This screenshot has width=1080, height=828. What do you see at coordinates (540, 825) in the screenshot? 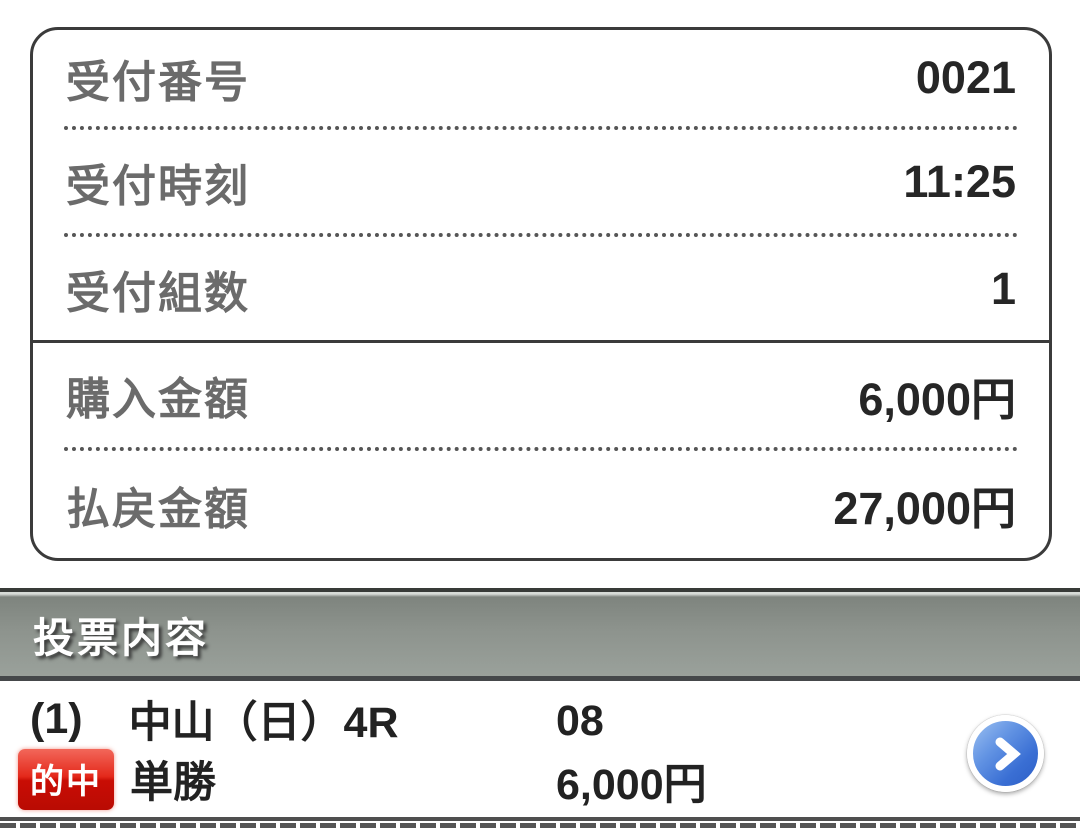
I see `row-bottom-dashed-divider` at bounding box center [540, 825].